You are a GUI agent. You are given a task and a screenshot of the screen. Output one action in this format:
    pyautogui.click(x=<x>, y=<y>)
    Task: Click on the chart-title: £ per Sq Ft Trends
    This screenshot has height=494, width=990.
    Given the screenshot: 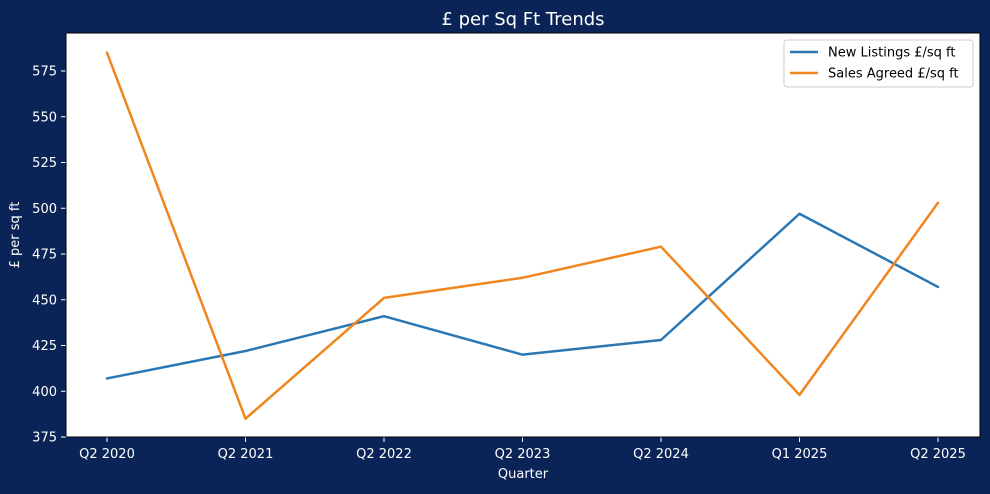 What is the action you would take?
    pyautogui.click(x=522, y=19)
    